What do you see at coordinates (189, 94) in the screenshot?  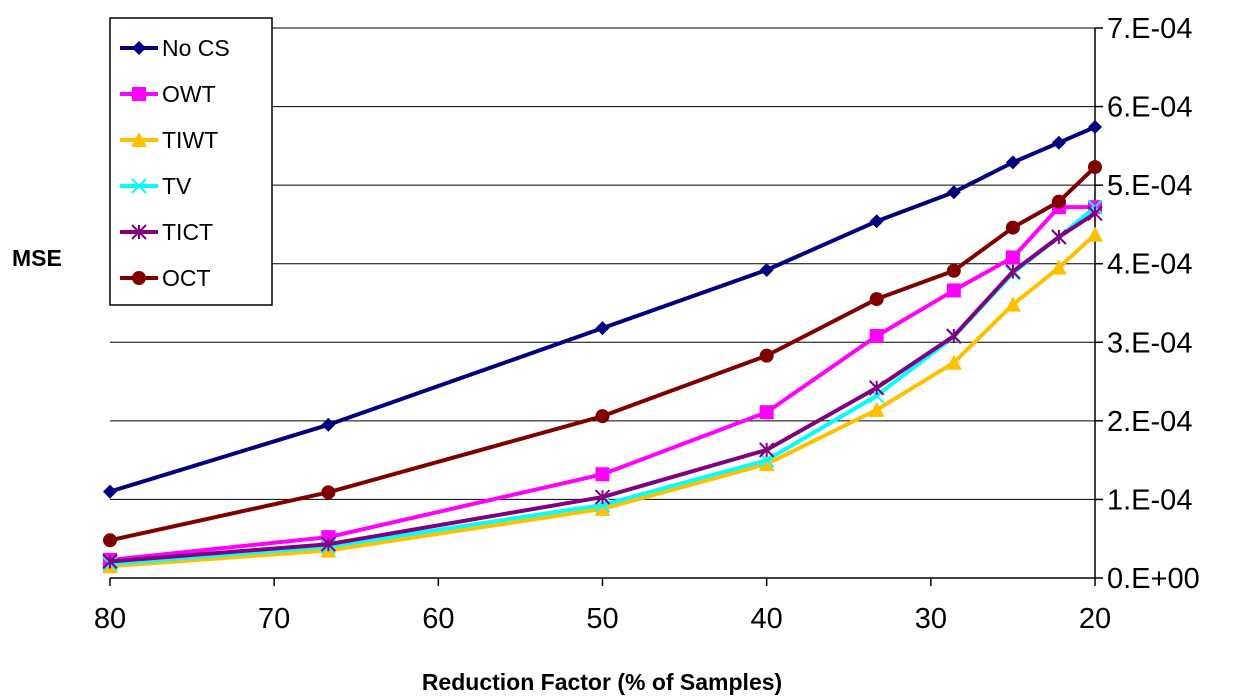 I see `legend-label-owt: OWT` at bounding box center [189, 94].